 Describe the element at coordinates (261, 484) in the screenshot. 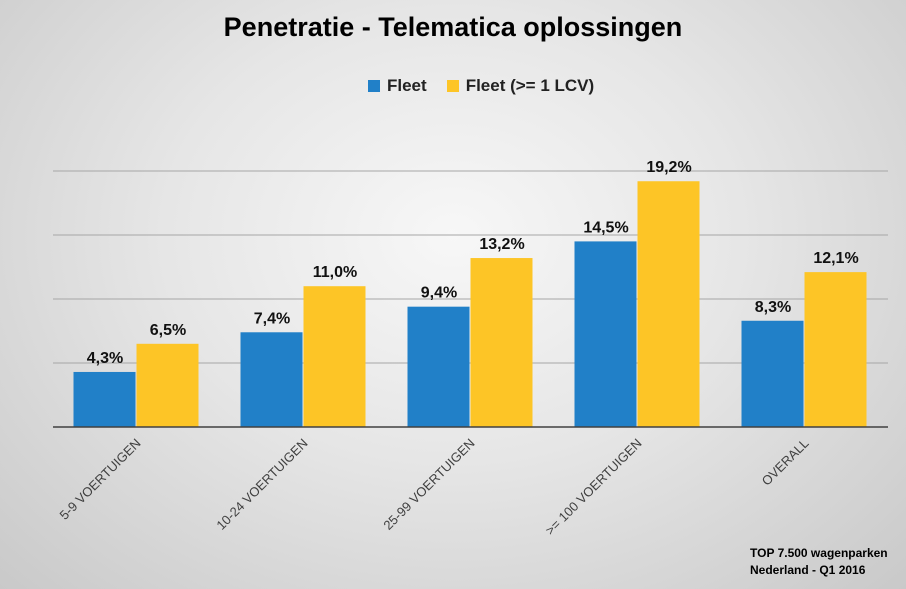

I see `category-label: 10-24 VOERTUIGEN` at that location.